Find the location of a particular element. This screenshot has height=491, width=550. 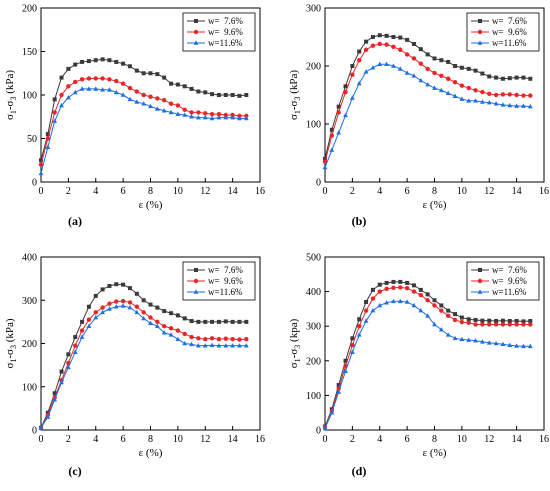

y-axis-label-subscript: 1 is located at coordinates (297, 112).